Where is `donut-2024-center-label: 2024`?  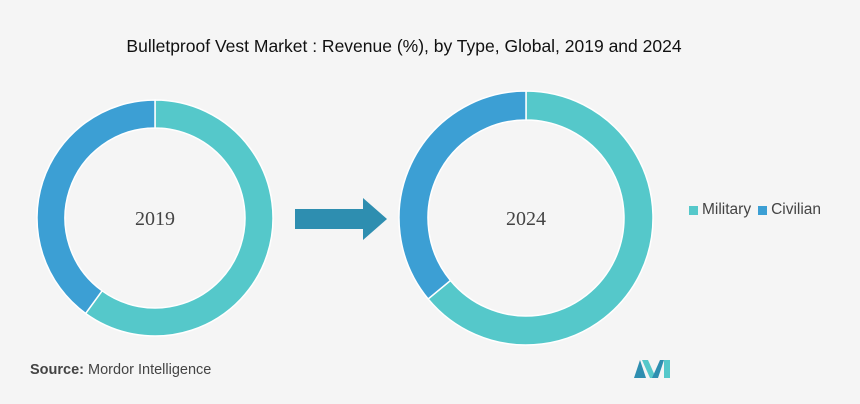 donut-2024-center-label: 2024 is located at coordinates (526, 219).